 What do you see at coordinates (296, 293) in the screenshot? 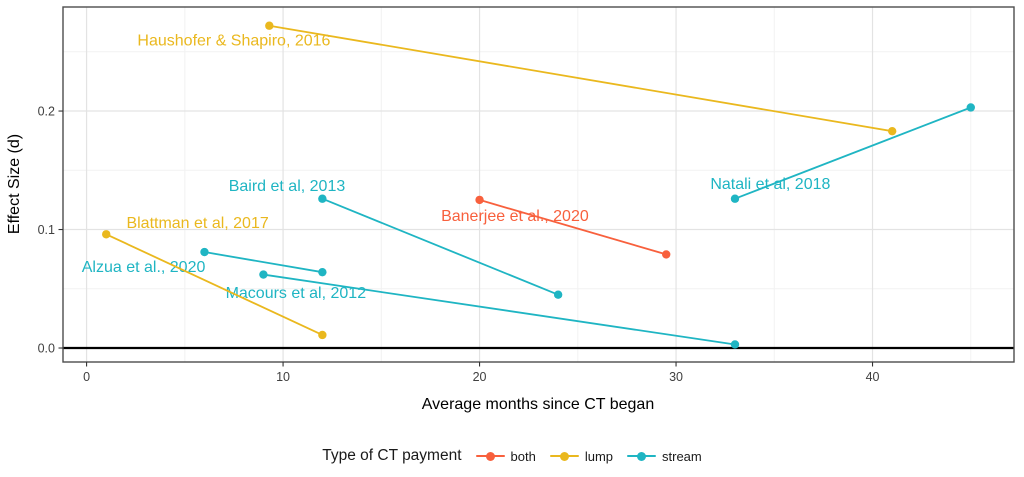
I see `study-label: Macours et al, 2012` at bounding box center [296, 293].